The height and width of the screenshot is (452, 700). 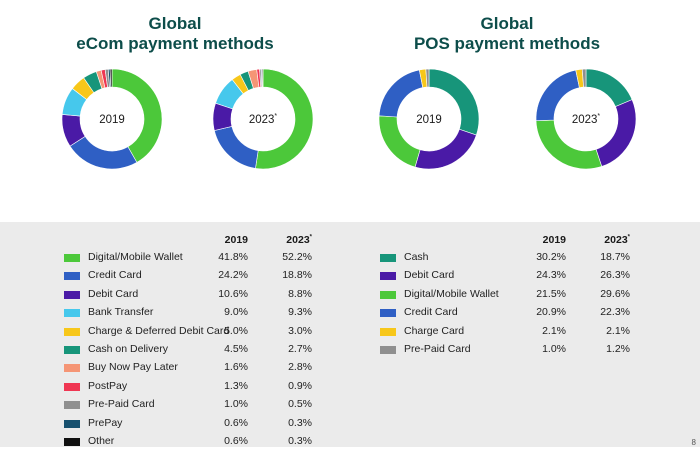 What do you see at coordinates (551, 293) in the screenshot?
I see `legend-value-2019: 21.5%` at bounding box center [551, 293].